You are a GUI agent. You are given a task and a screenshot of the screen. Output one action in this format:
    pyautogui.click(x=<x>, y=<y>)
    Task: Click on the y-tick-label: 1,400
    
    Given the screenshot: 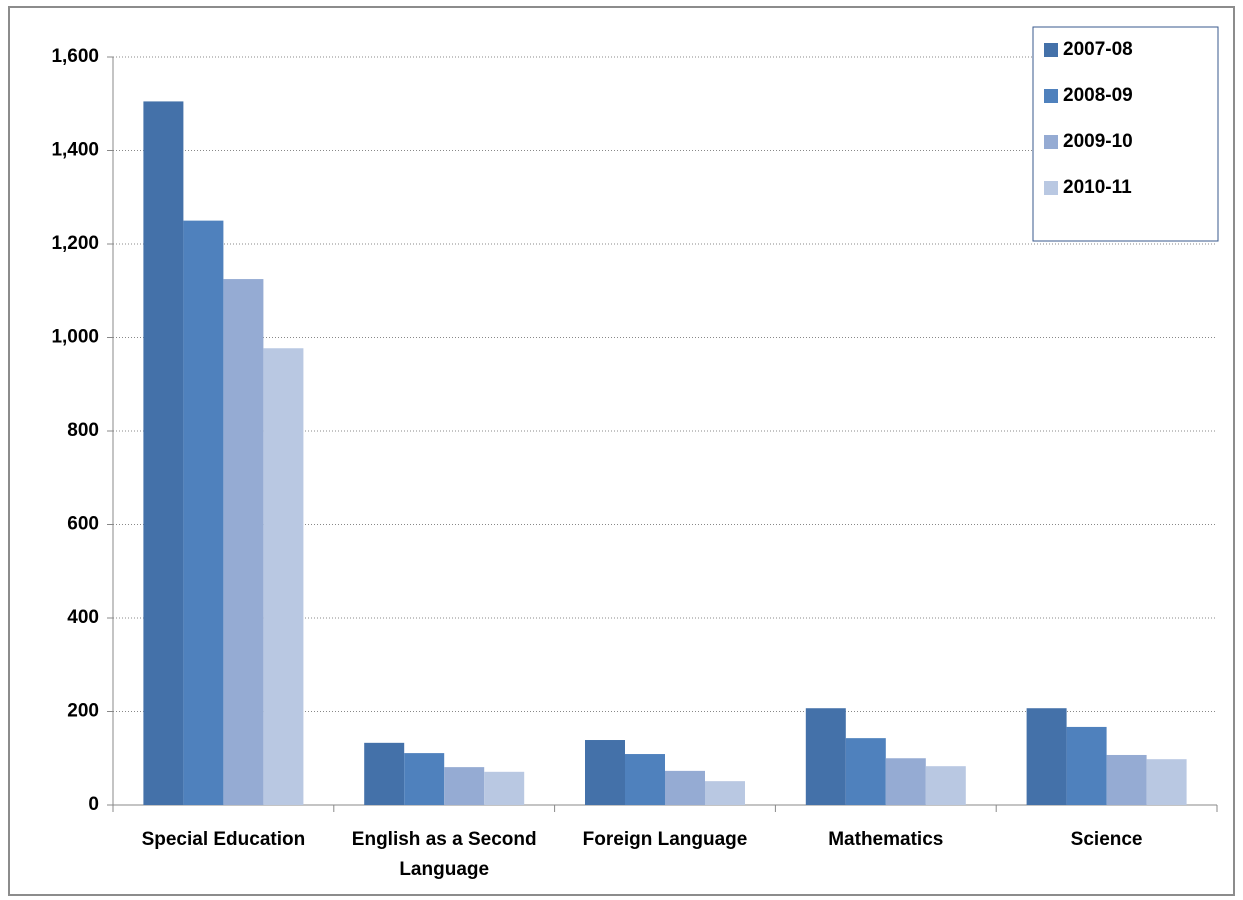 What is the action you would take?
    pyautogui.click(x=75, y=150)
    